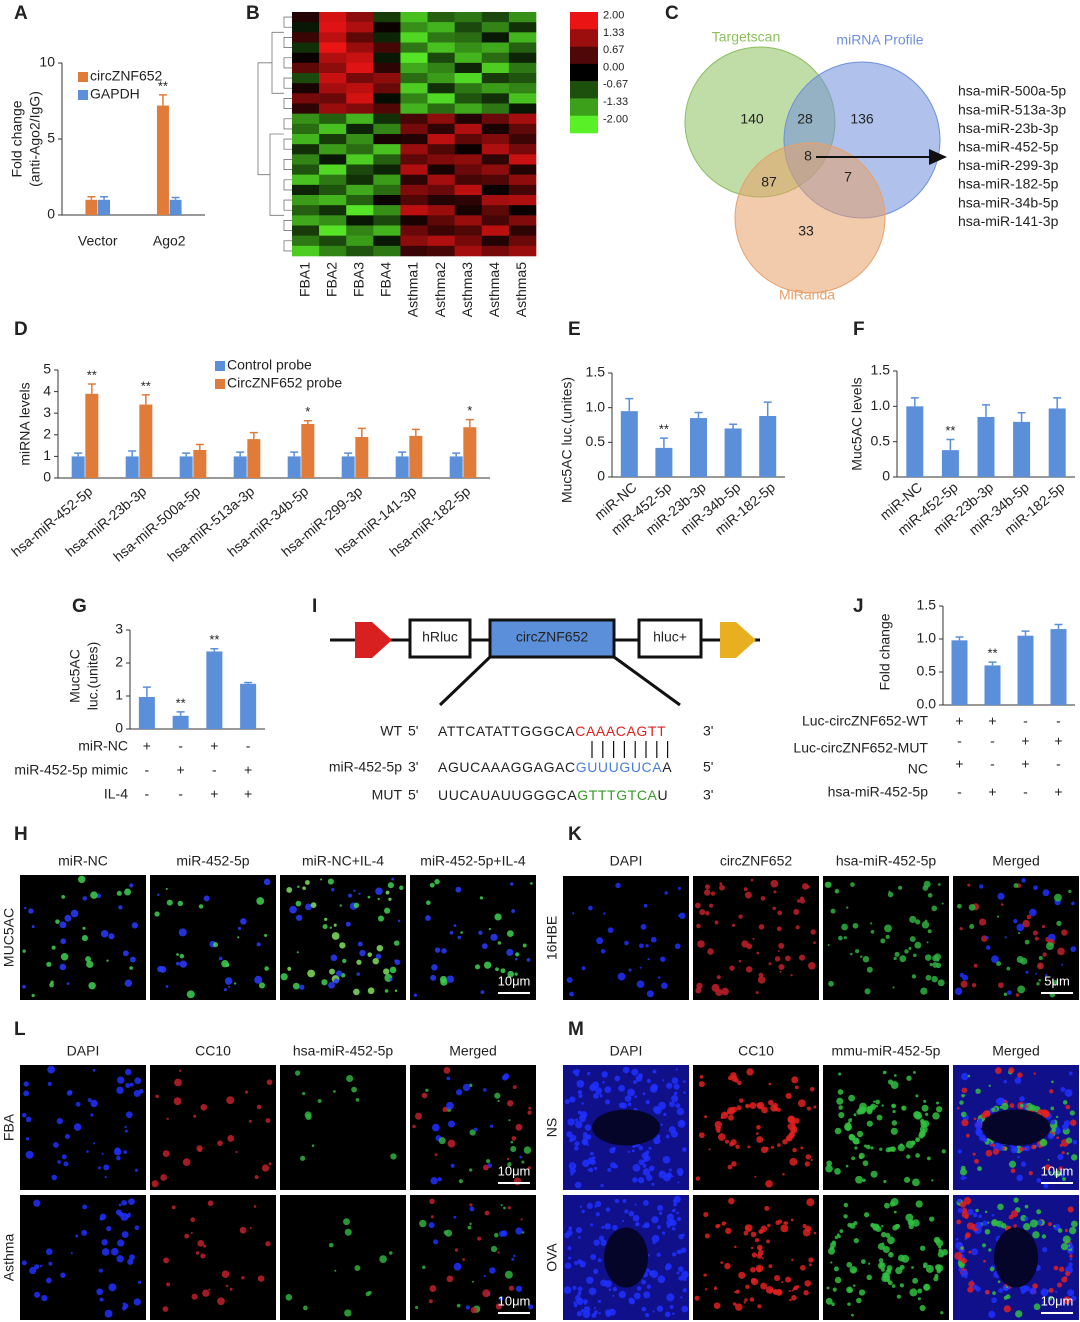 The image size is (1080, 1322). Describe the element at coordinates (859, 329) in the screenshot. I see `panel-label: F` at that location.